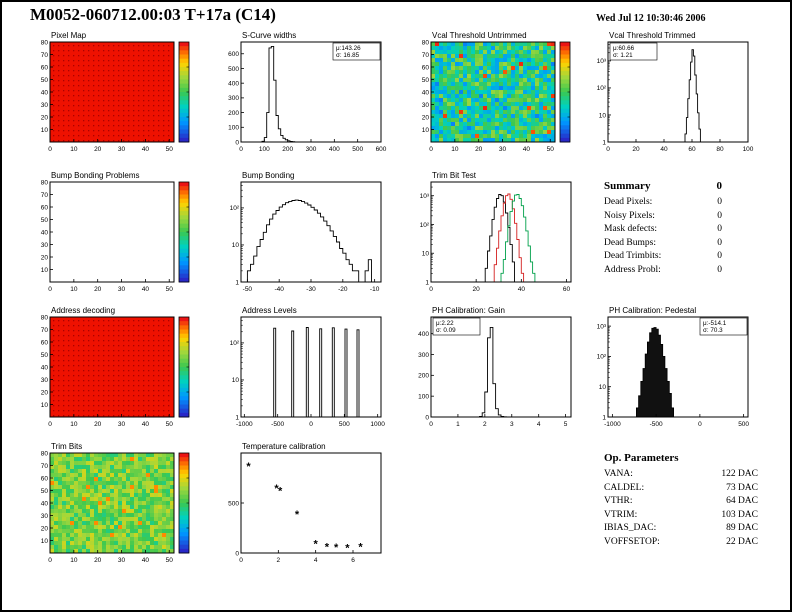 This screenshot has height=612, width=792. What do you see at coordinates (663, 256) in the screenshot?
I see `summary-row: Dead Trimbits: 0` at bounding box center [663, 256].